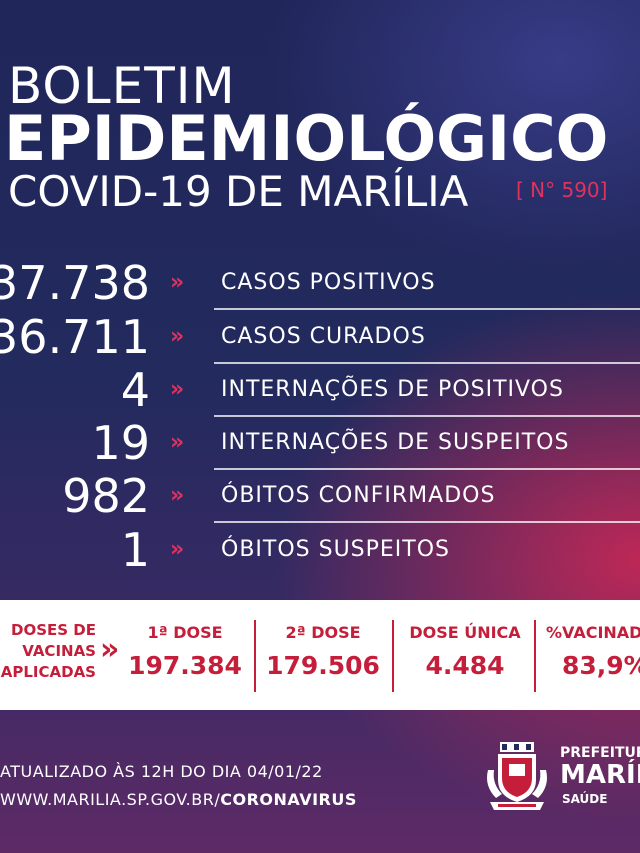 The width and height of the screenshot is (640, 853). I want to click on stat-value: 37.738, so click(75, 283).